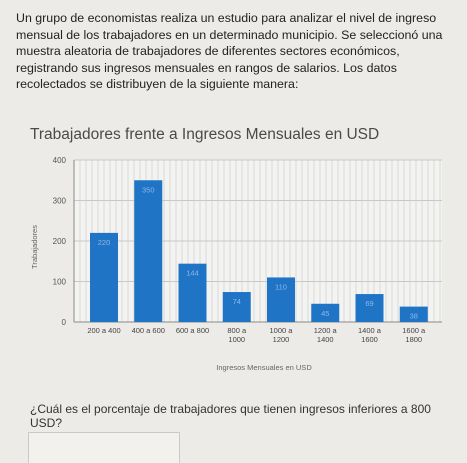  I want to click on bar-value-label: 144, so click(192, 273).